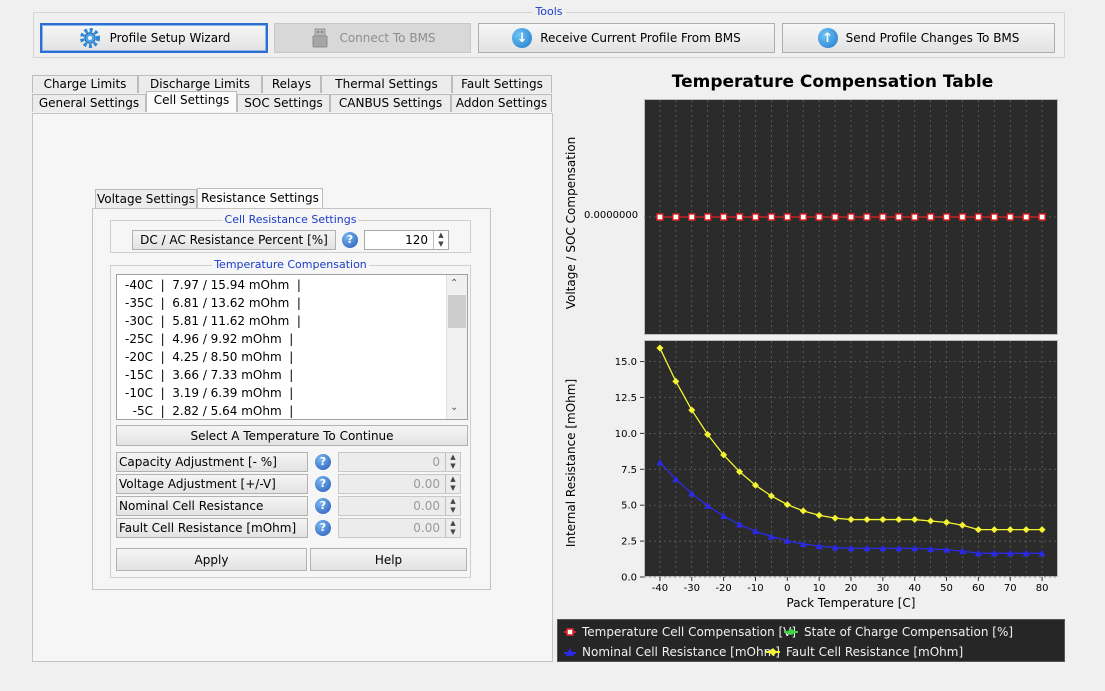  I want to click on legend-label: Temperature Cell Compensation [V], so click(689, 632).